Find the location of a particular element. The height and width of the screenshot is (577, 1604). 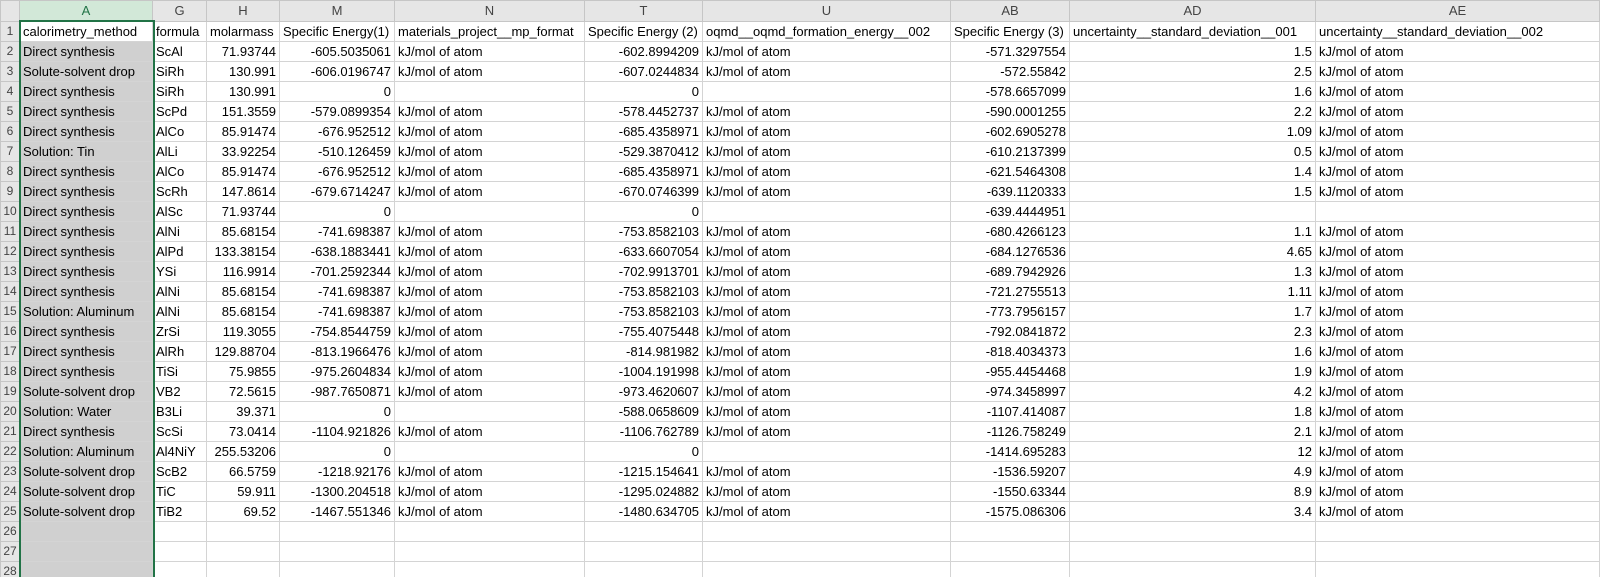

cell: 1.4 is located at coordinates (1192, 171).